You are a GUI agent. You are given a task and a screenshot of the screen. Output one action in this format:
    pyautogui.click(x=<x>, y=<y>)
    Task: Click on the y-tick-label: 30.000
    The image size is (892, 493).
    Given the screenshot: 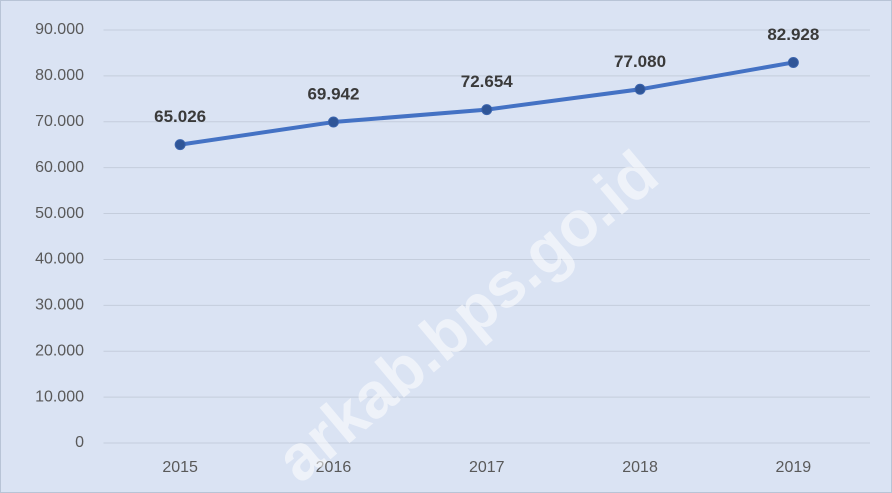 What is the action you would take?
    pyautogui.click(x=59, y=305)
    